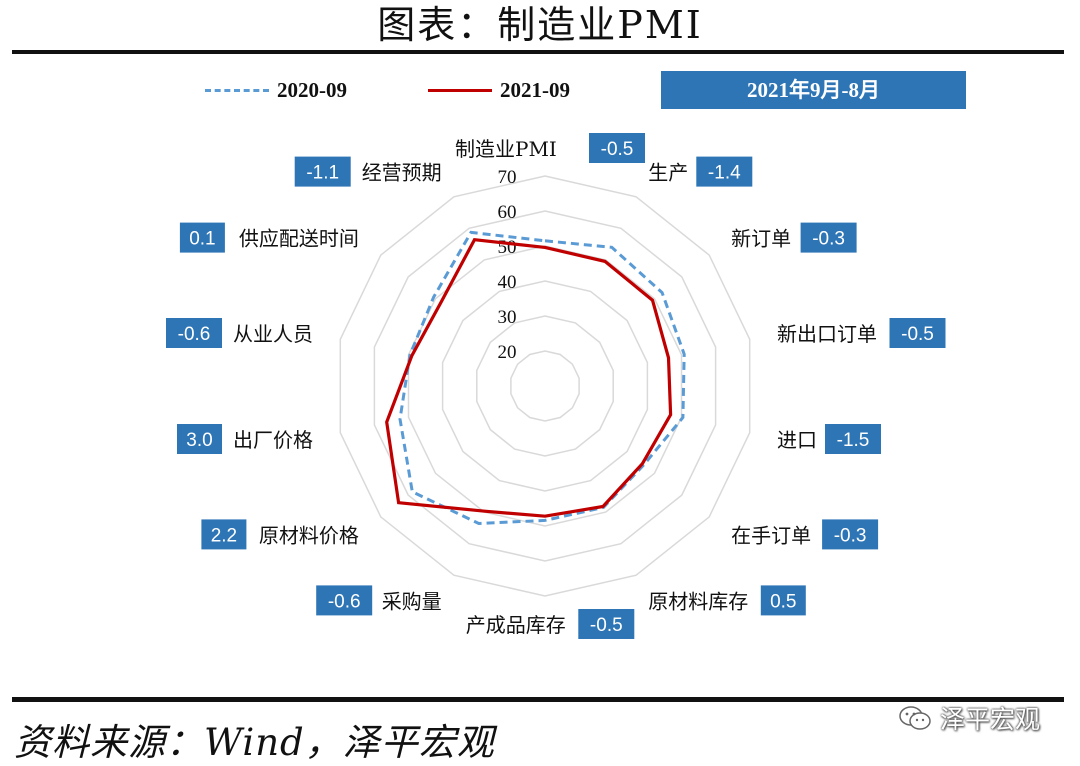 The image size is (1080, 766). Describe the element at coordinates (538, 52) in the screenshot. I see `top-rule` at that location.